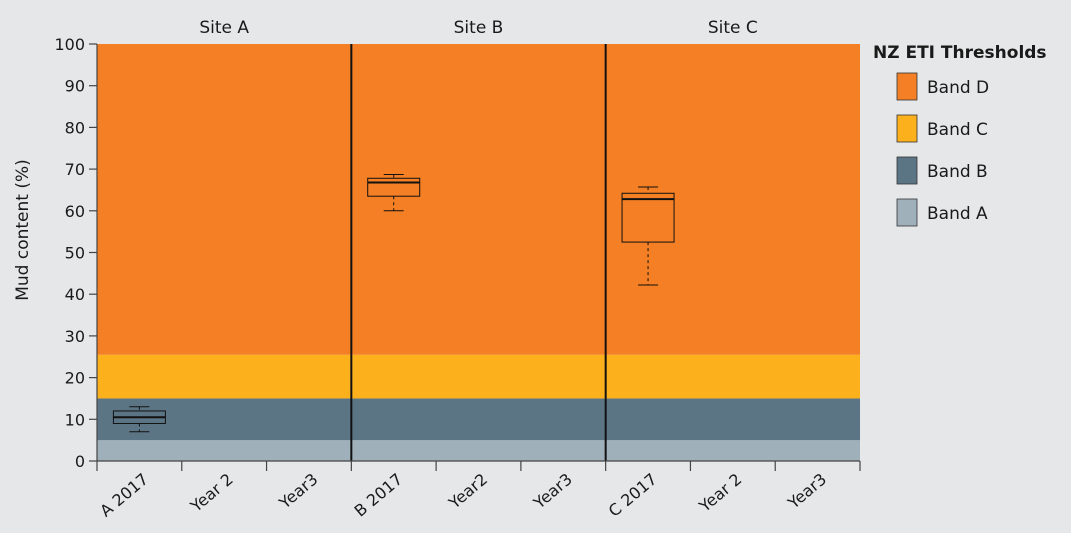 The height and width of the screenshot is (533, 1071). I want to click on site-labels: Site A Site B Site C, so click(478, 28).